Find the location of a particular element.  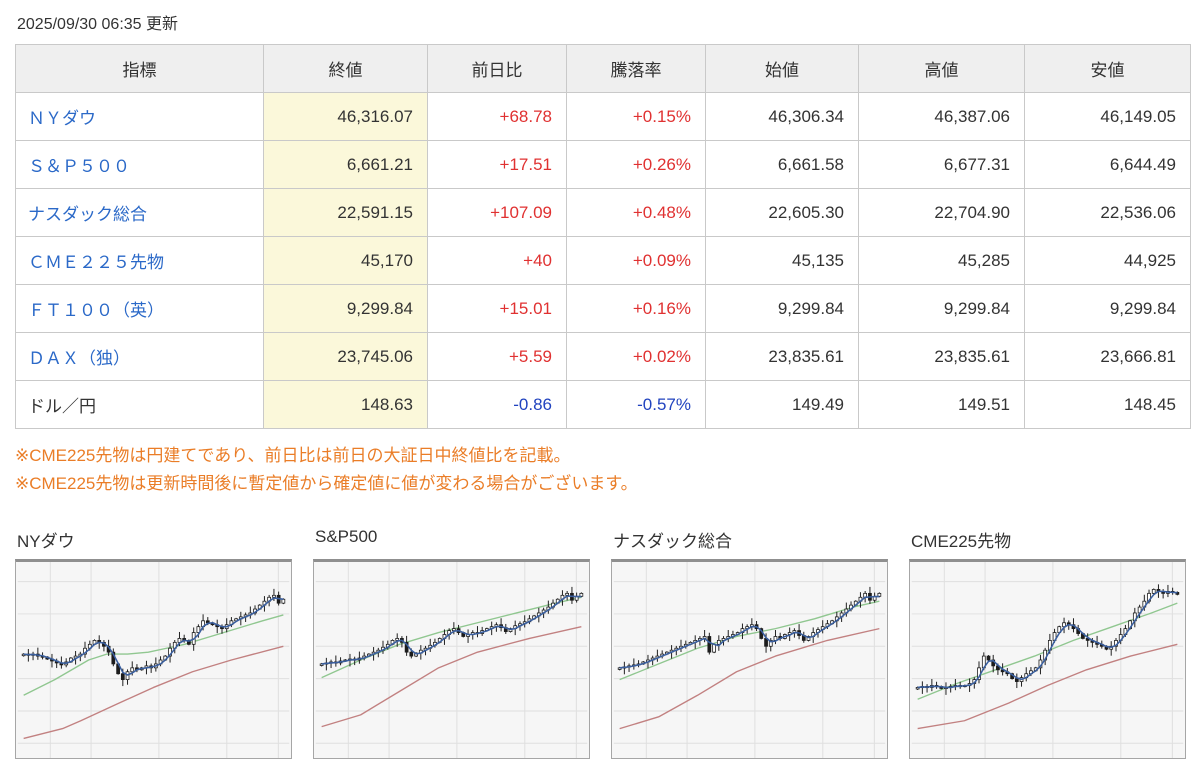

column-header-6: 安値 is located at coordinates (1107, 68).